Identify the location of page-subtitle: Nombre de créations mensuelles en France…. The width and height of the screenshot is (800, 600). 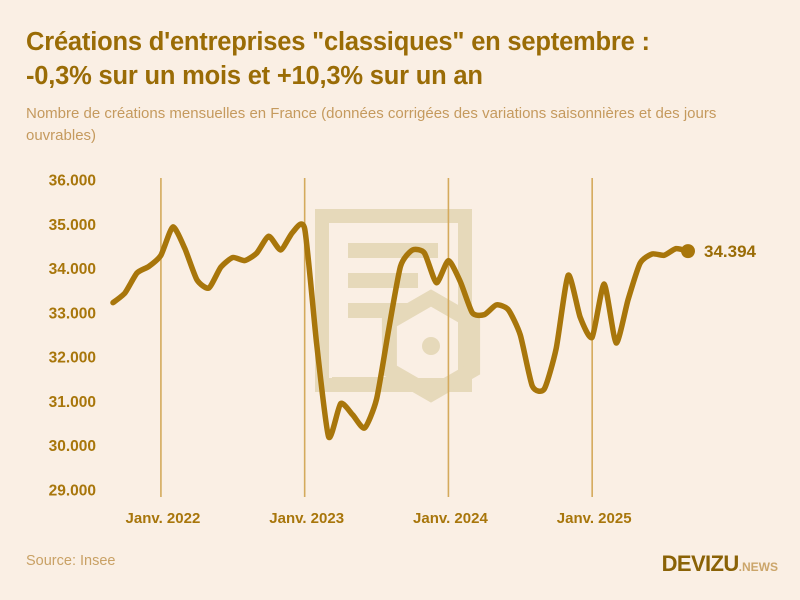
(371, 124).